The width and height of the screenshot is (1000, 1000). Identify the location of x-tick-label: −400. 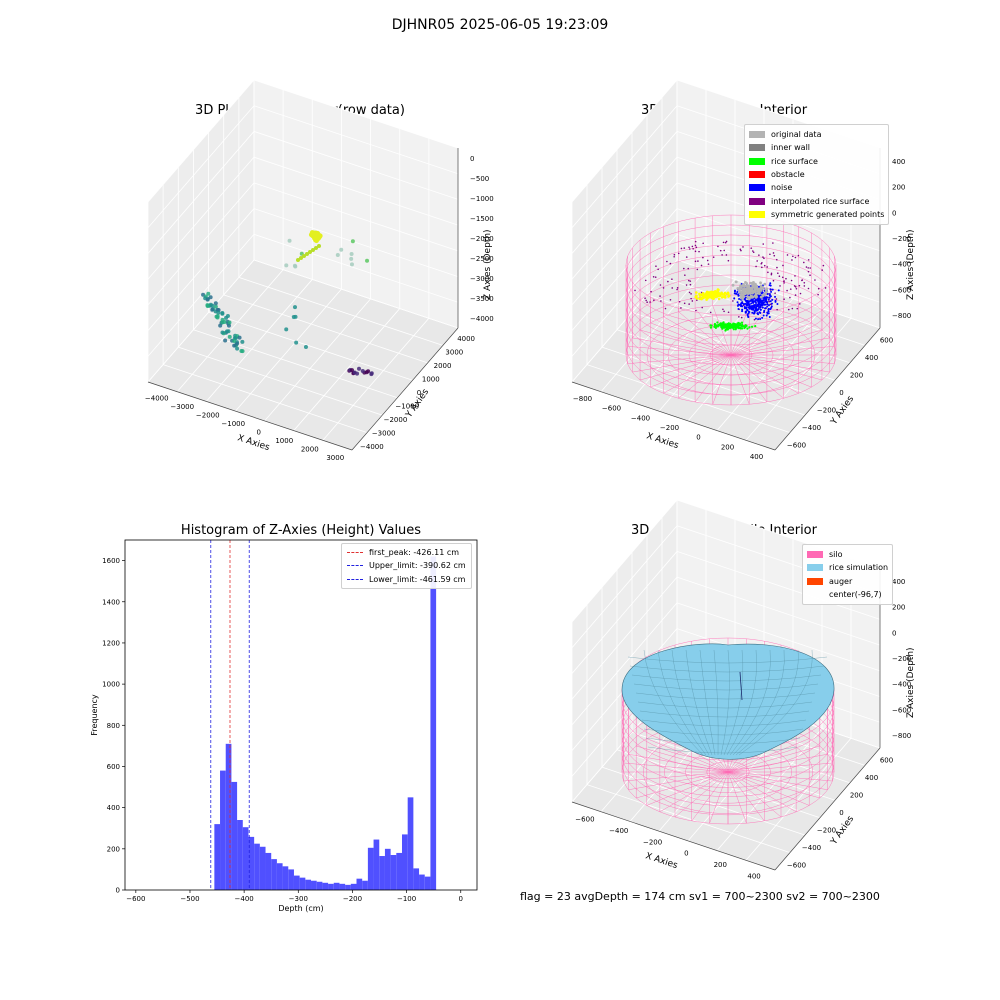
(640, 418).